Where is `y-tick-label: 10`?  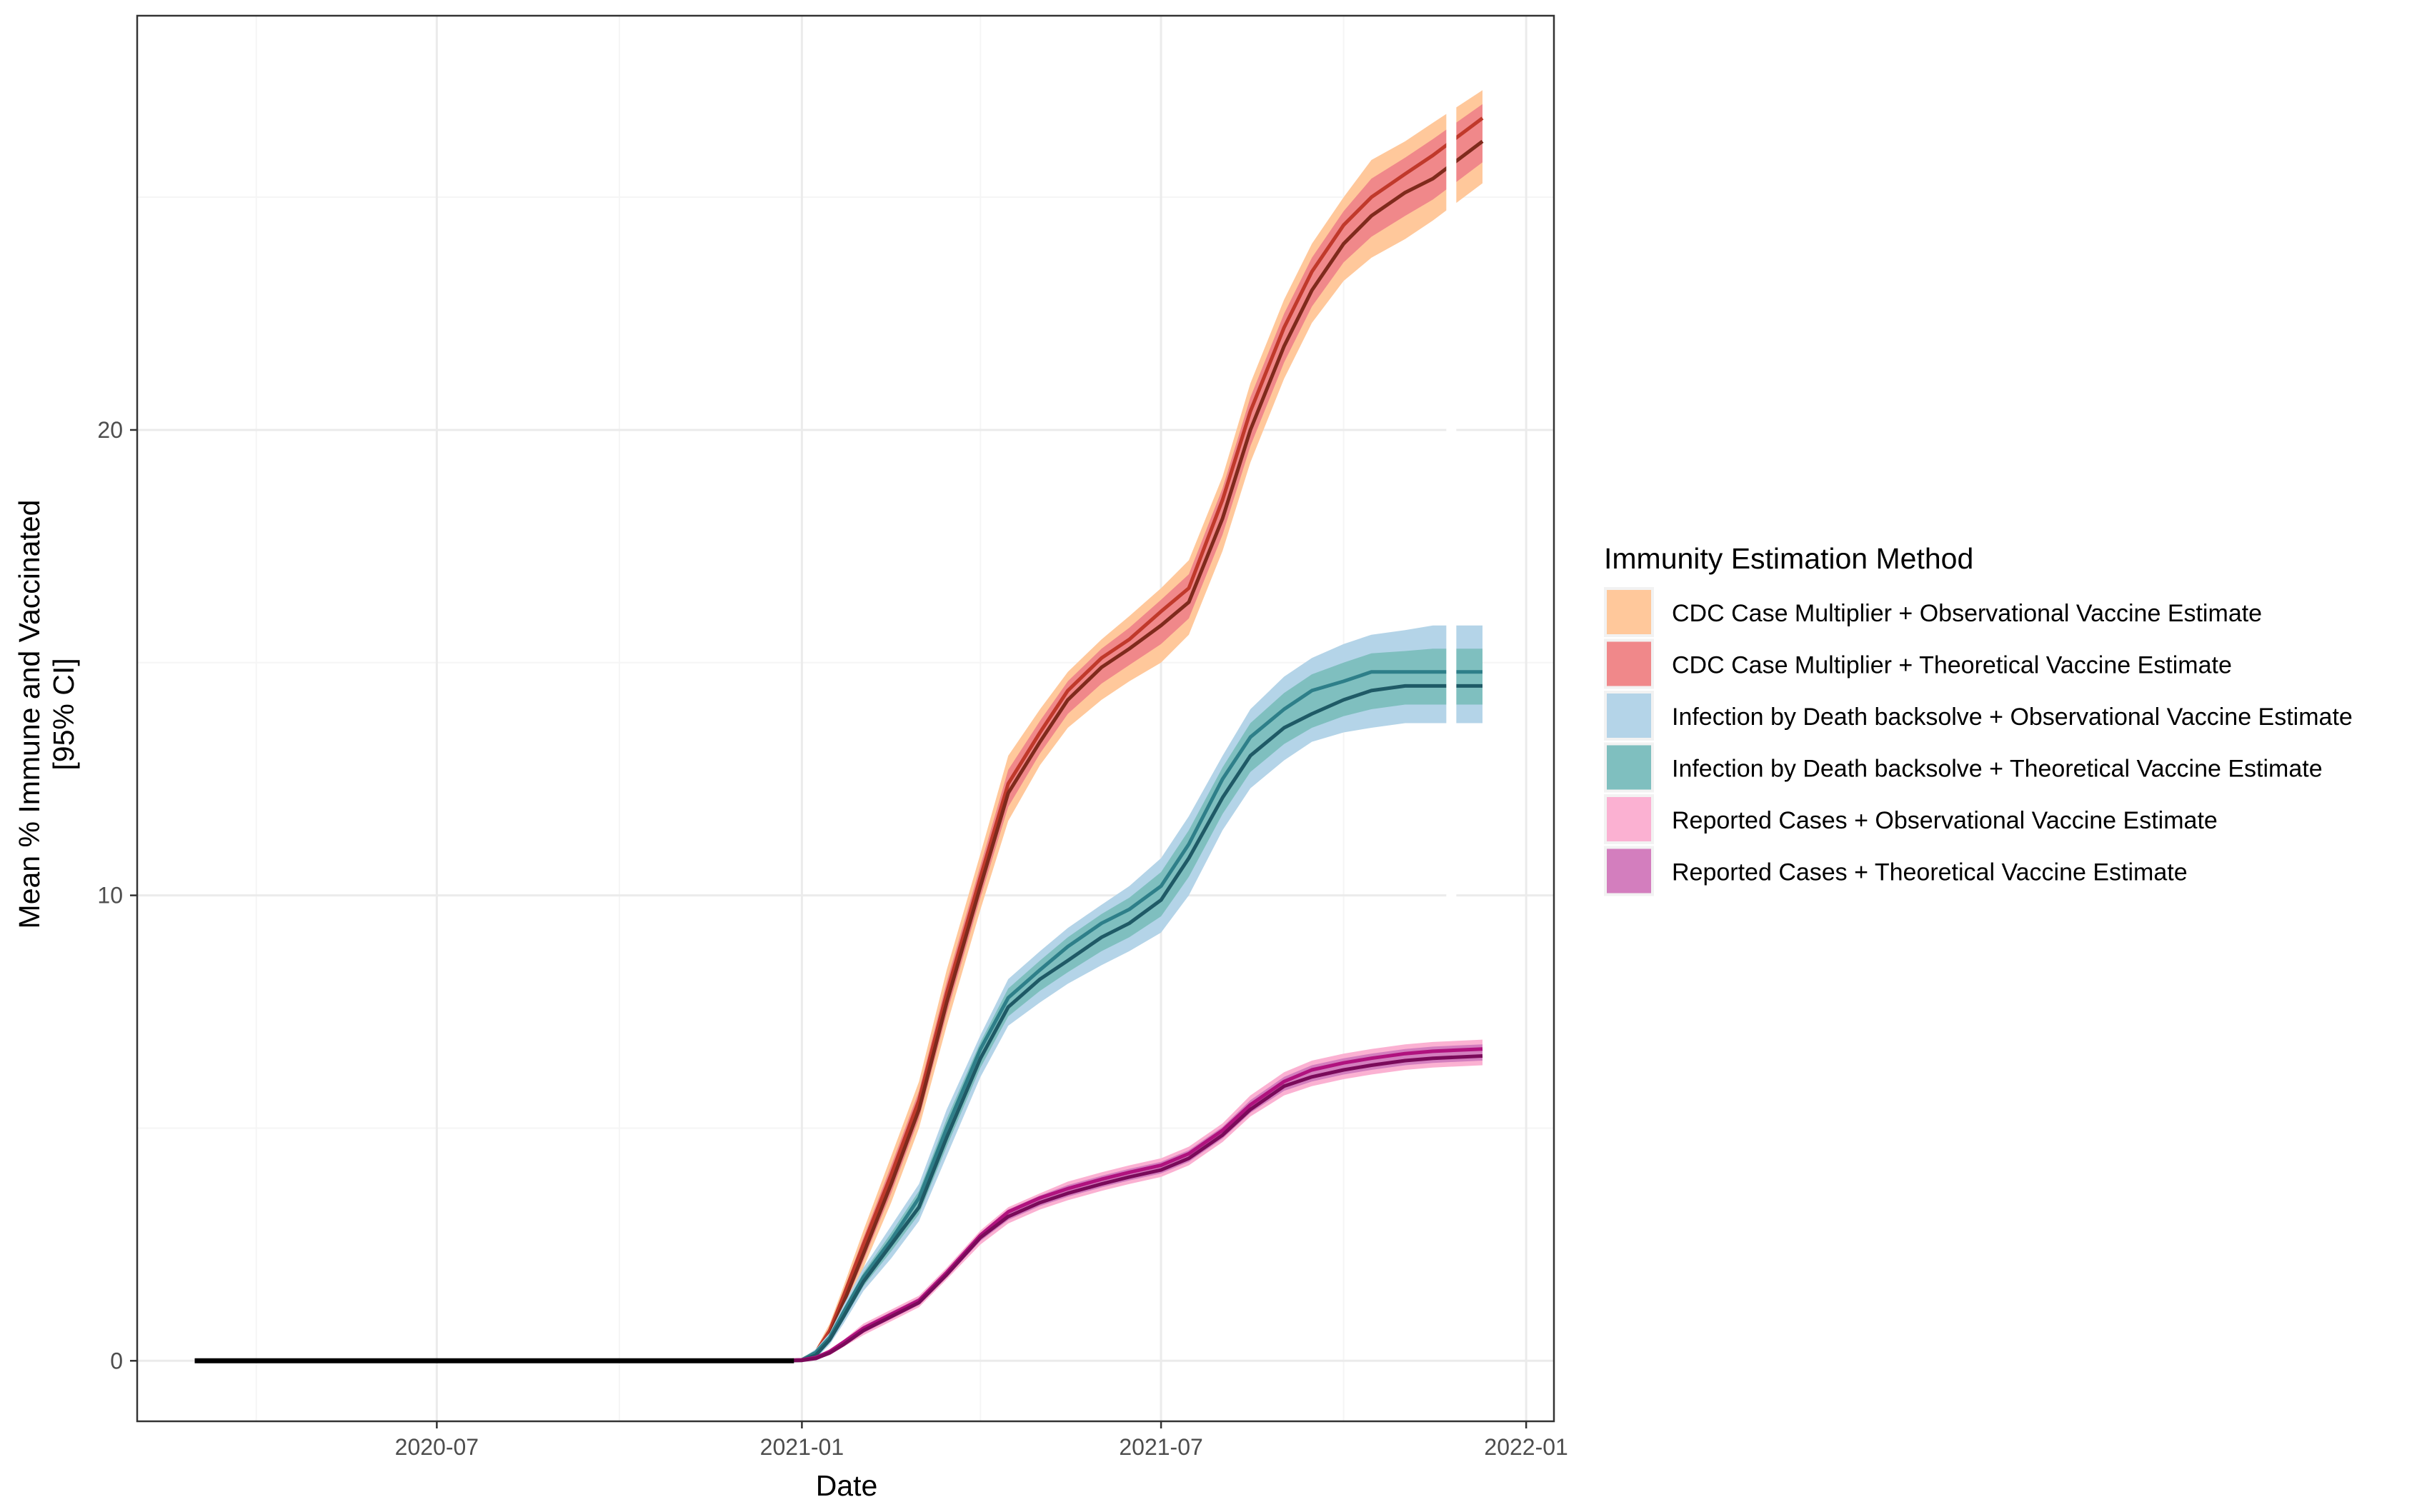
y-tick-label: 10 is located at coordinates (110, 895).